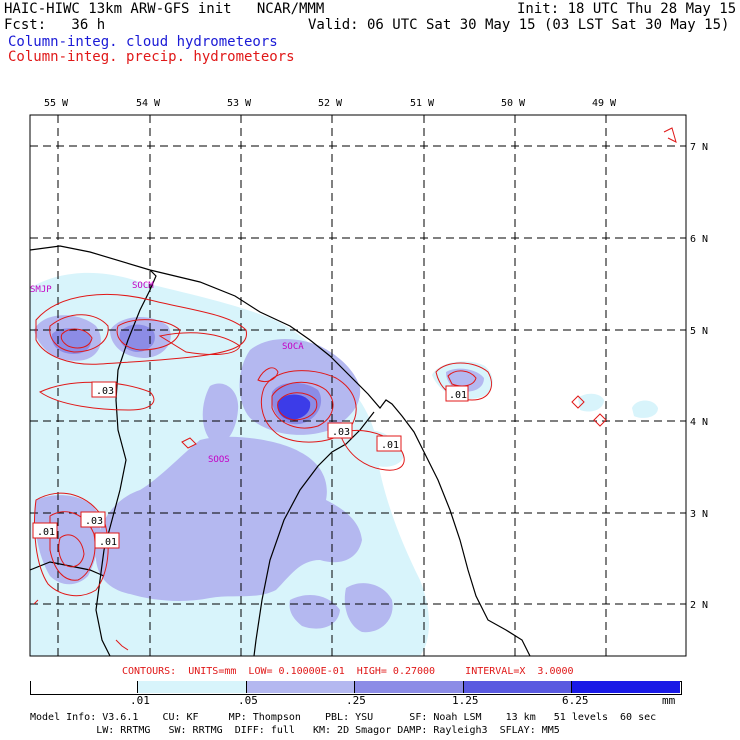 This screenshot has width=740, height=740. Describe the element at coordinates (41, 290) in the screenshot. I see `station-smjp: SMJP` at that location.